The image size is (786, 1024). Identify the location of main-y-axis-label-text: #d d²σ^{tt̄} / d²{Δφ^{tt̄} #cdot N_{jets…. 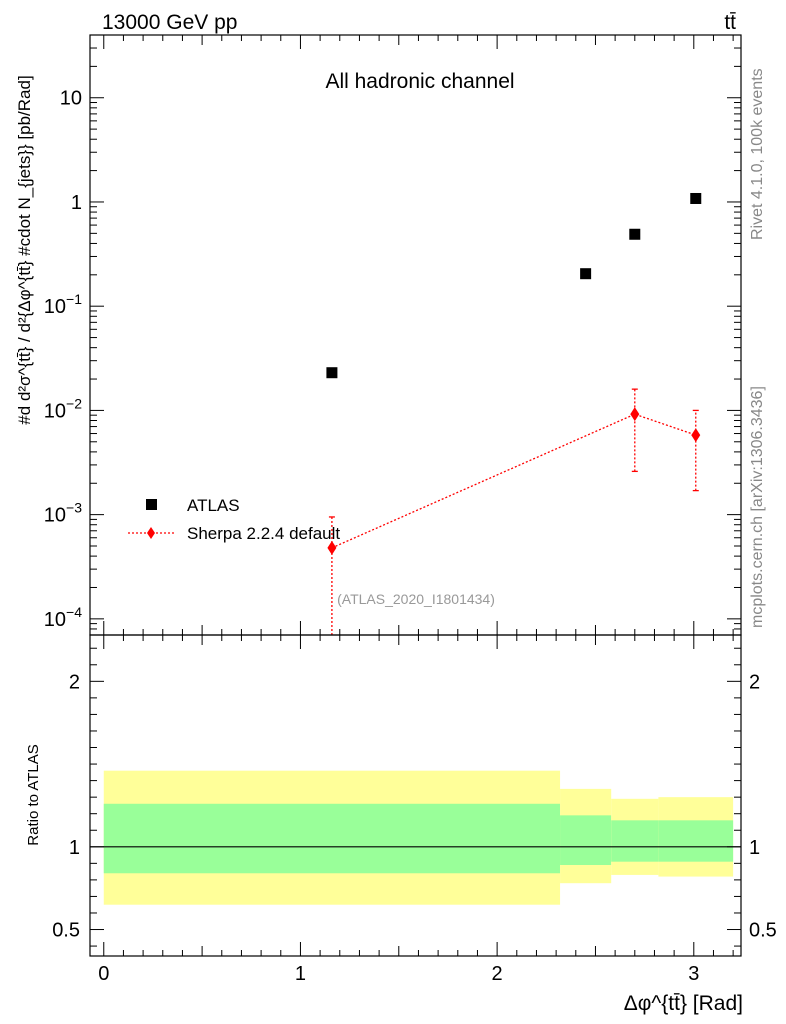
(24, 249).